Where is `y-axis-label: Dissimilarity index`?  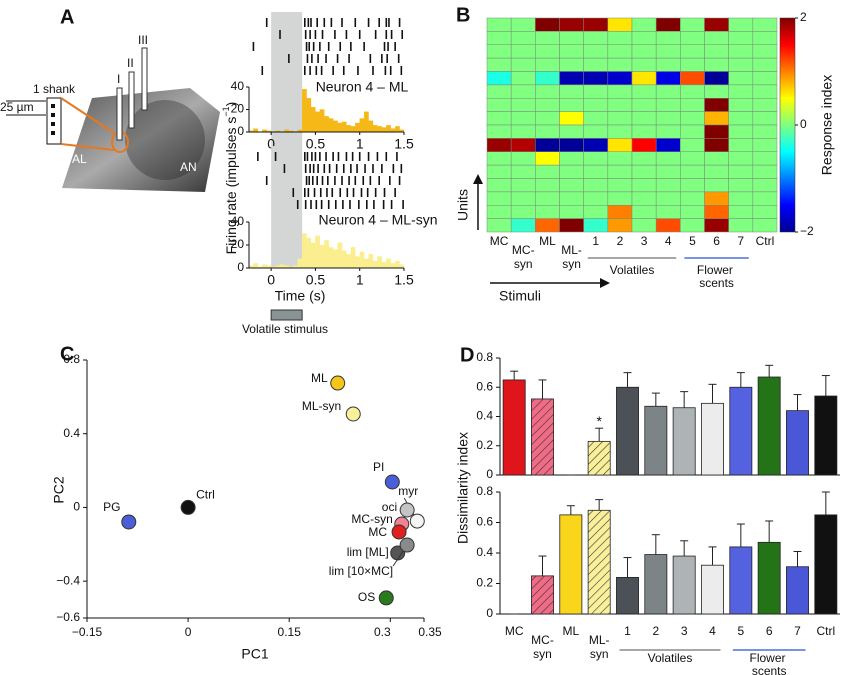 y-axis-label: Dissimilarity index is located at coordinates (463, 488).